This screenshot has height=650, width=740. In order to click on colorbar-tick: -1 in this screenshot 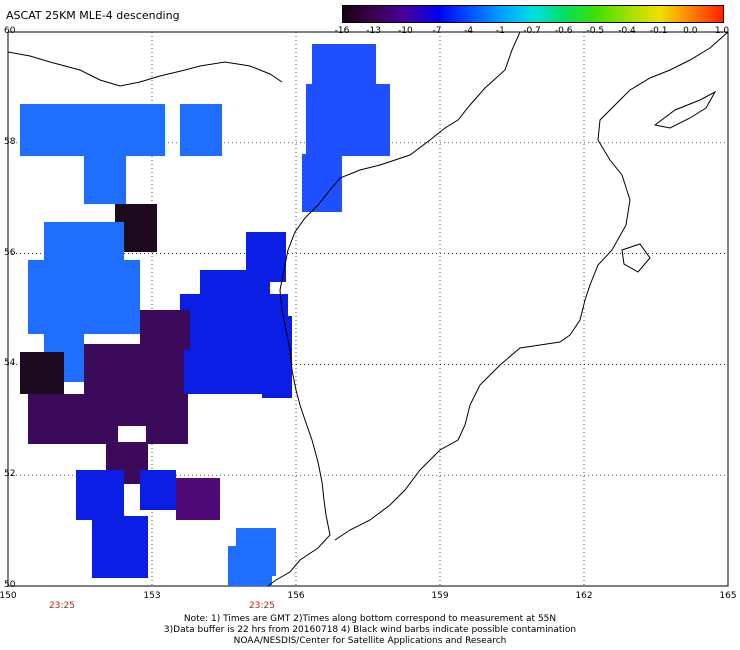, I will do `click(500, 31)`.